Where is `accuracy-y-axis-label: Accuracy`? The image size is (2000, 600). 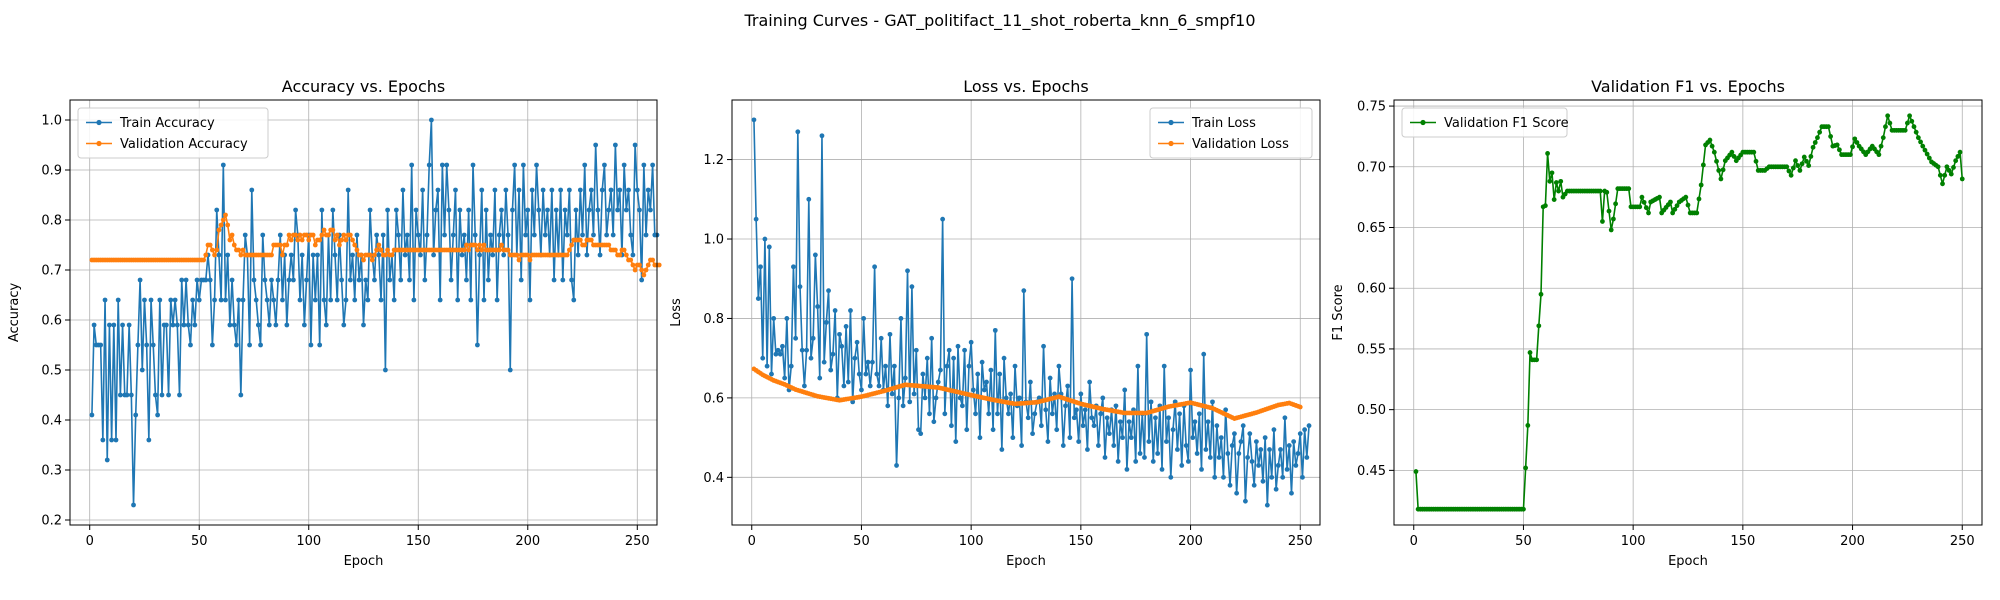
accuracy-y-axis-label: Accuracy is located at coordinates (14, 313).